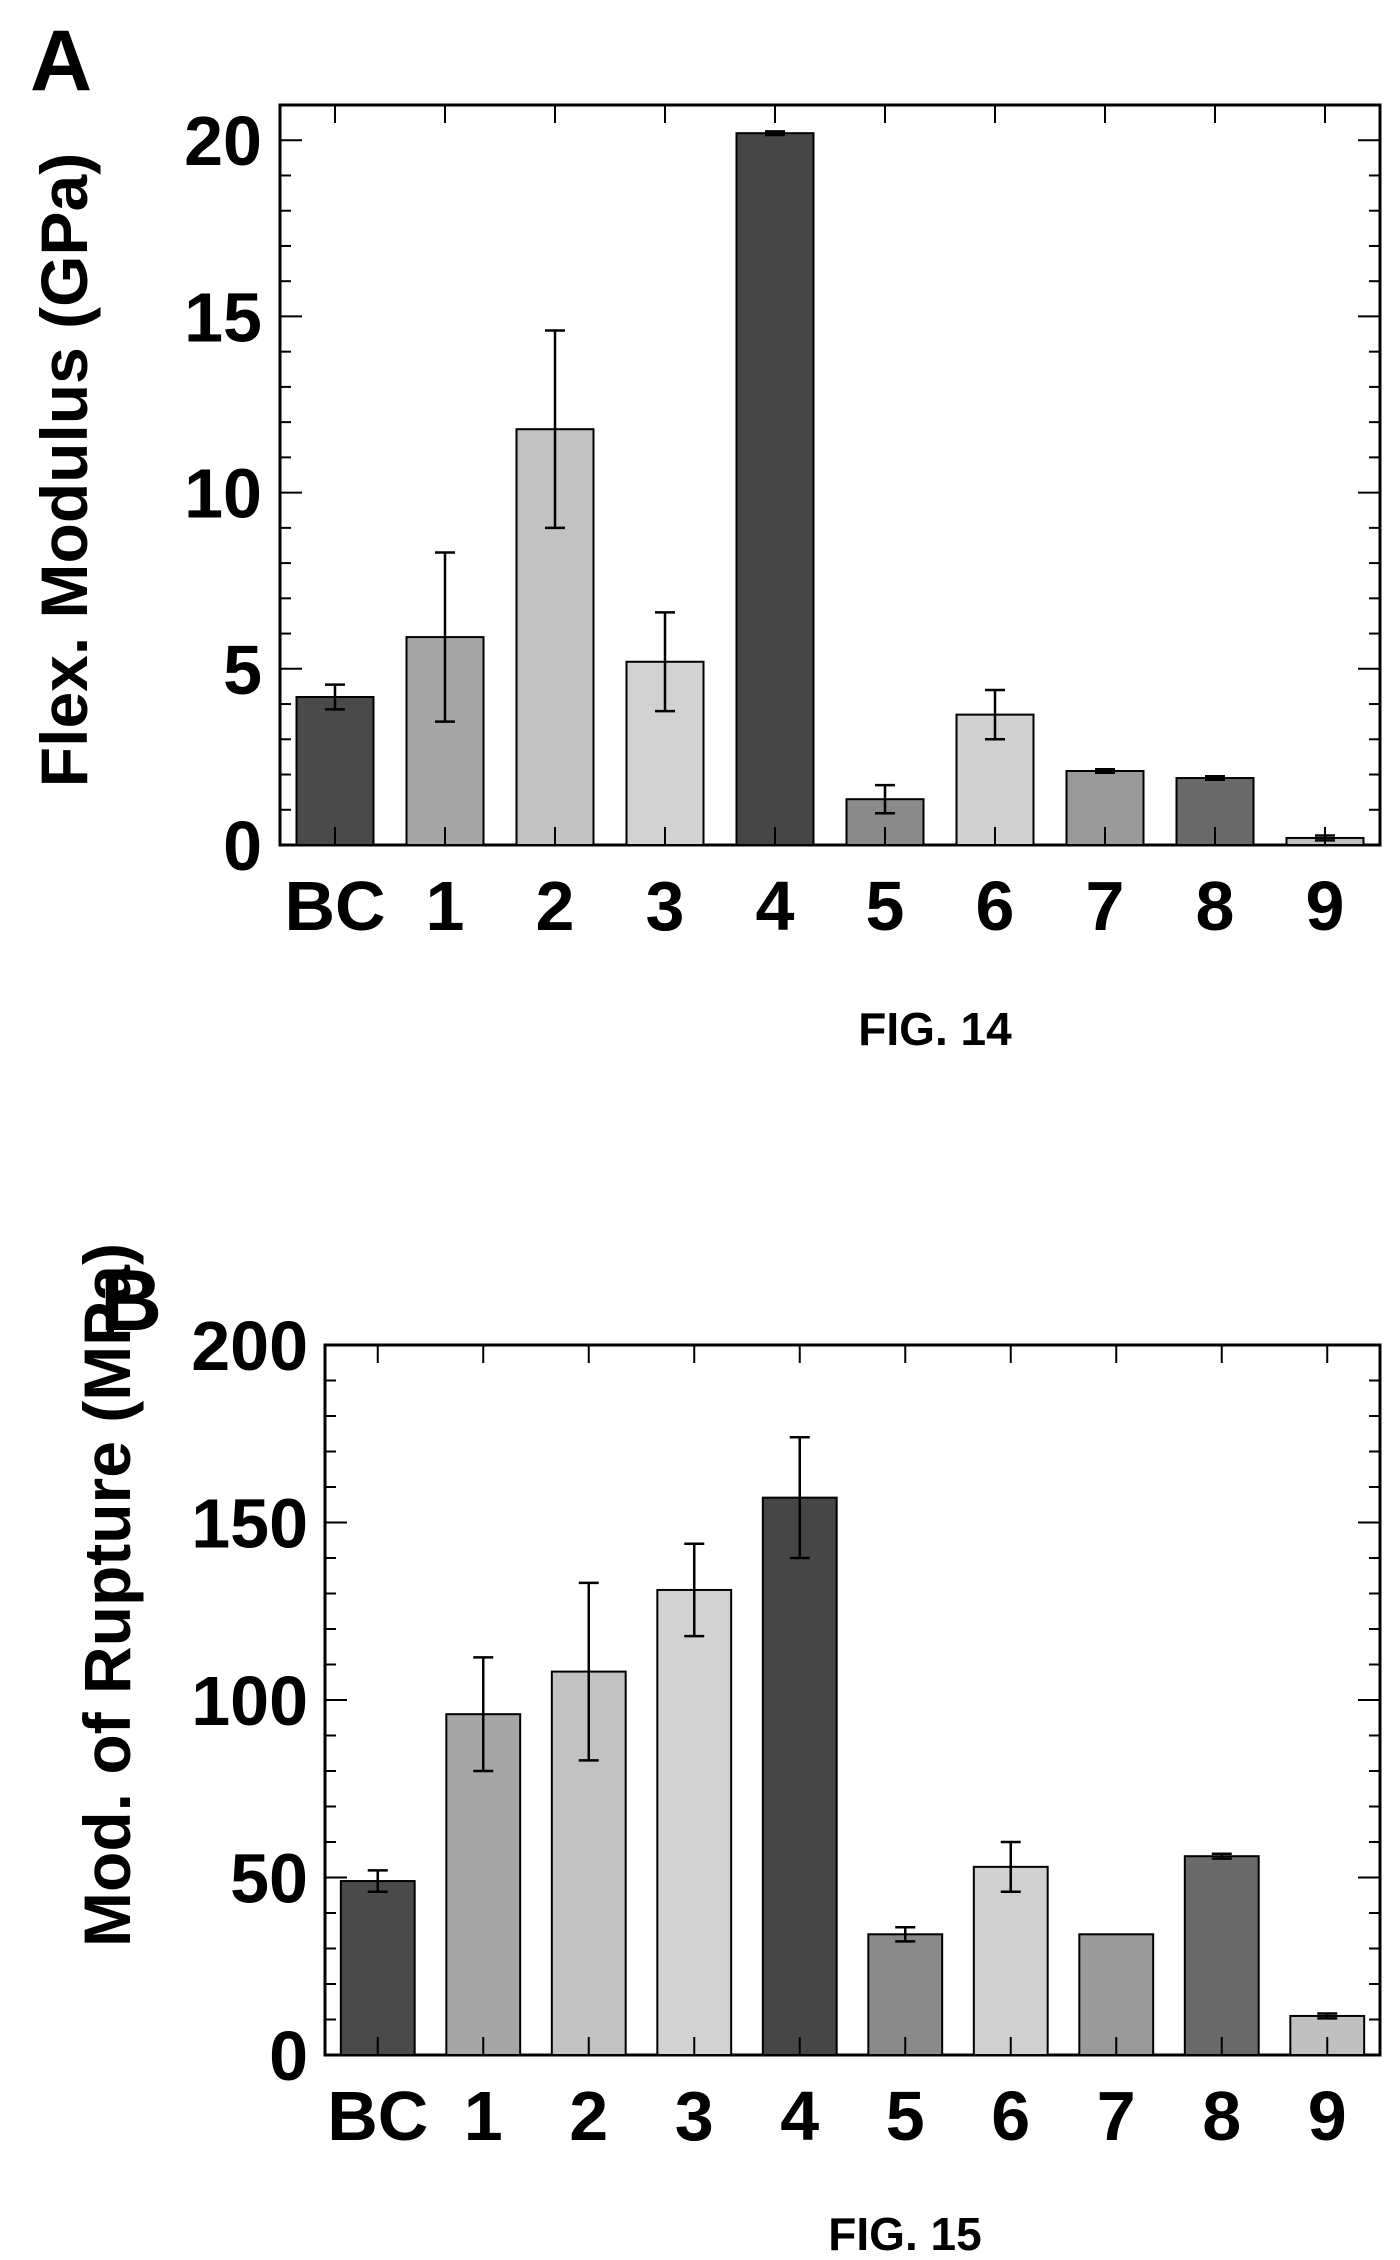 This screenshot has width=1400, height=2260. What do you see at coordinates (61, 61) in the screenshot?
I see `panel-letter-a: A` at bounding box center [61, 61].